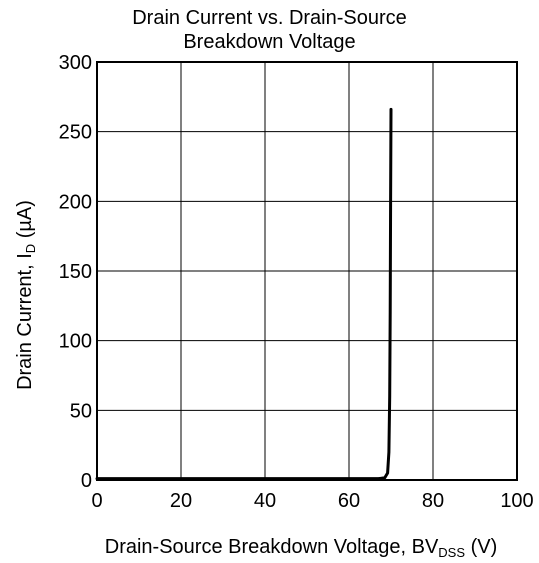  Describe the element at coordinates (30, 248) in the screenshot. I see `y-axis-label-subscript: D` at that location.